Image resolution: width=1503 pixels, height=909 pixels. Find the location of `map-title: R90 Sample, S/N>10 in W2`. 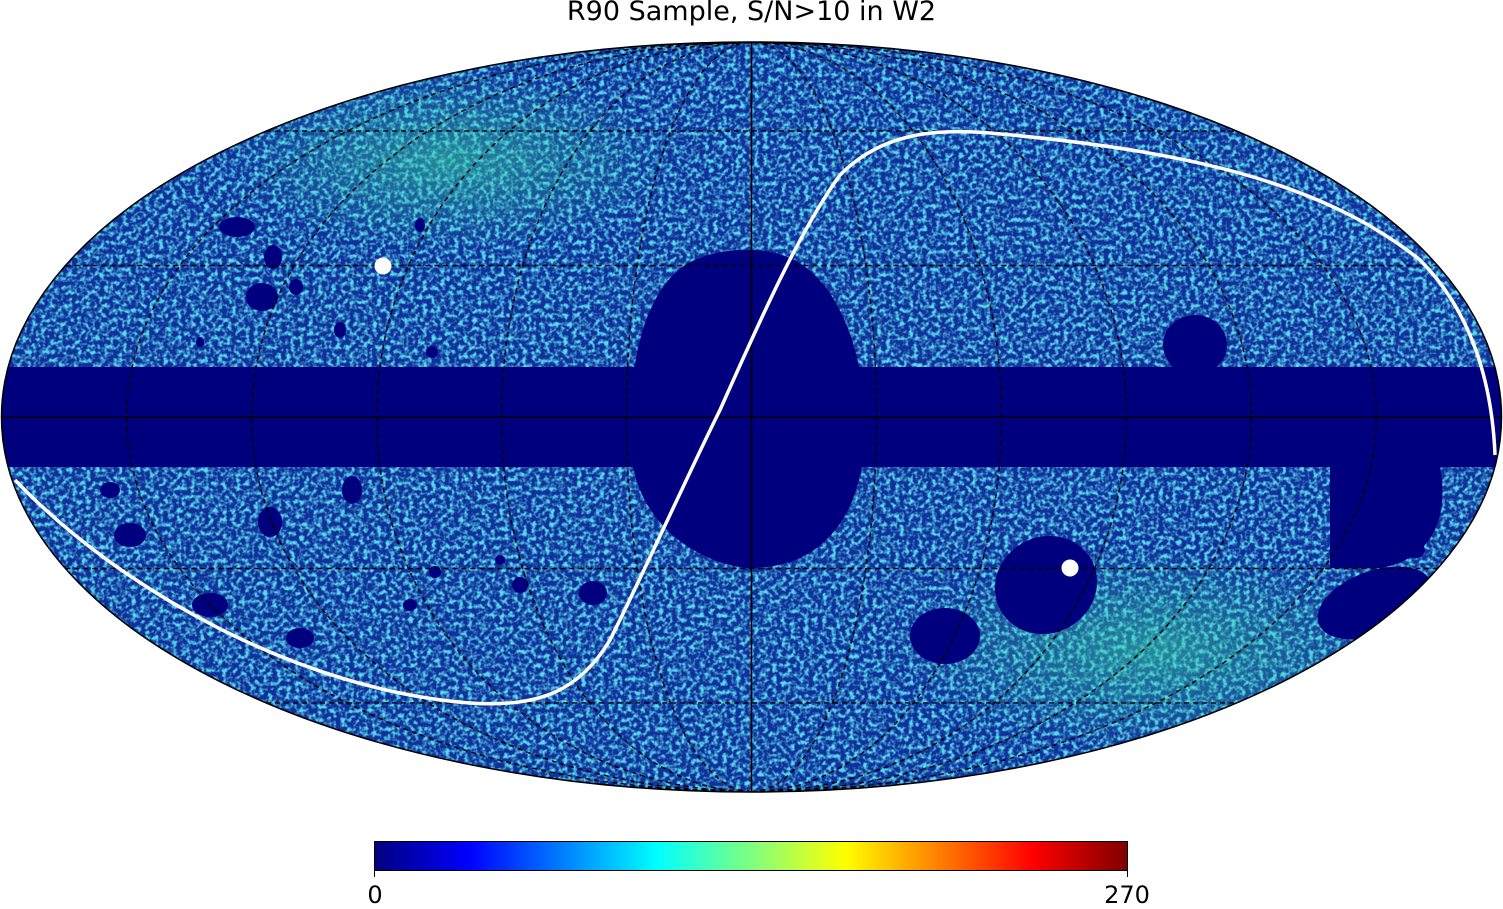

map-title: R90 Sample, S/N>10 in W2 is located at coordinates (751, 13).